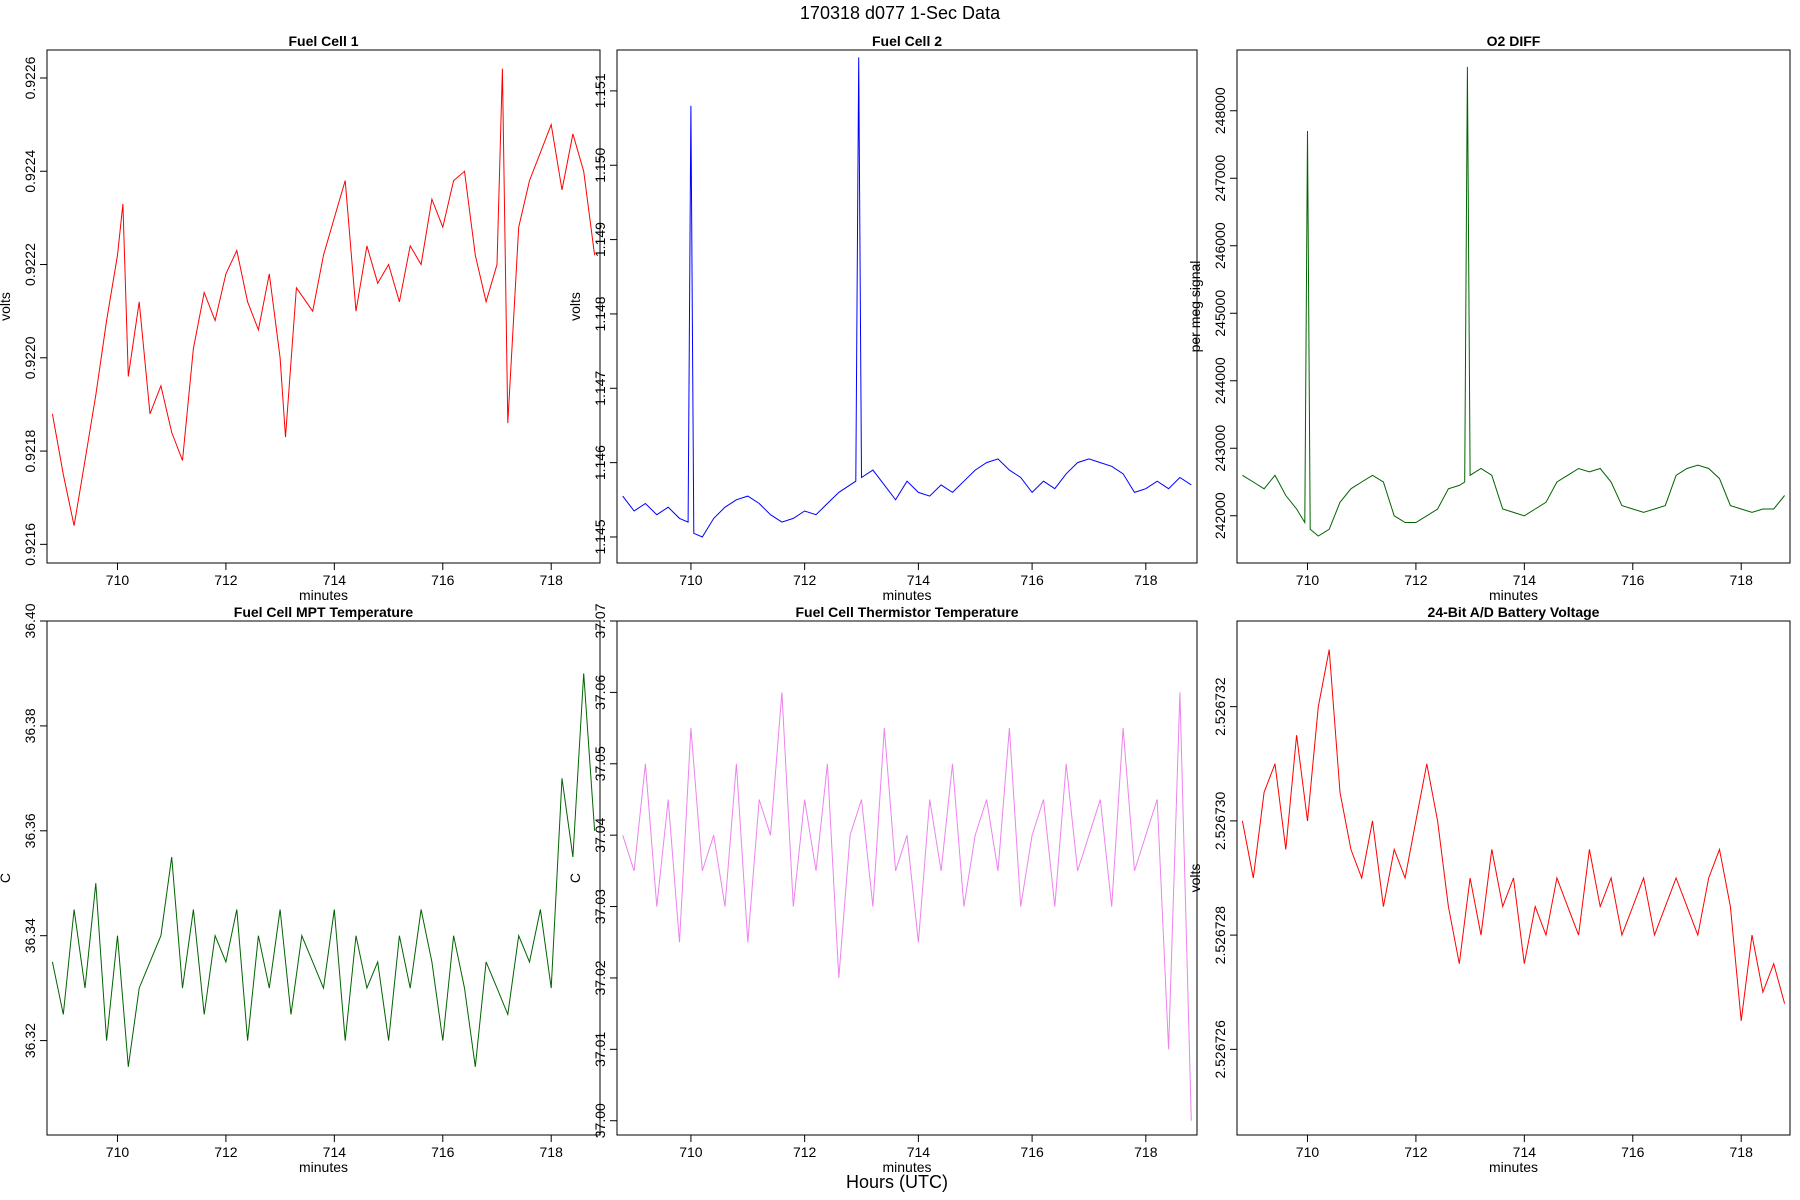  What do you see at coordinates (1220, 706) in the screenshot?
I see `y-tick-label: 2.526732` at bounding box center [1220, 706].